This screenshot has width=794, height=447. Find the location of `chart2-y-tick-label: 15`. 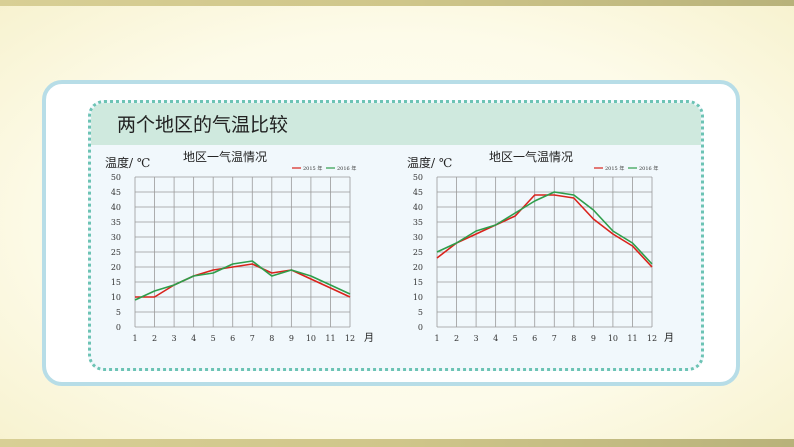

chart2-y-tick-label: 15 is located at coordinates (418, 282).